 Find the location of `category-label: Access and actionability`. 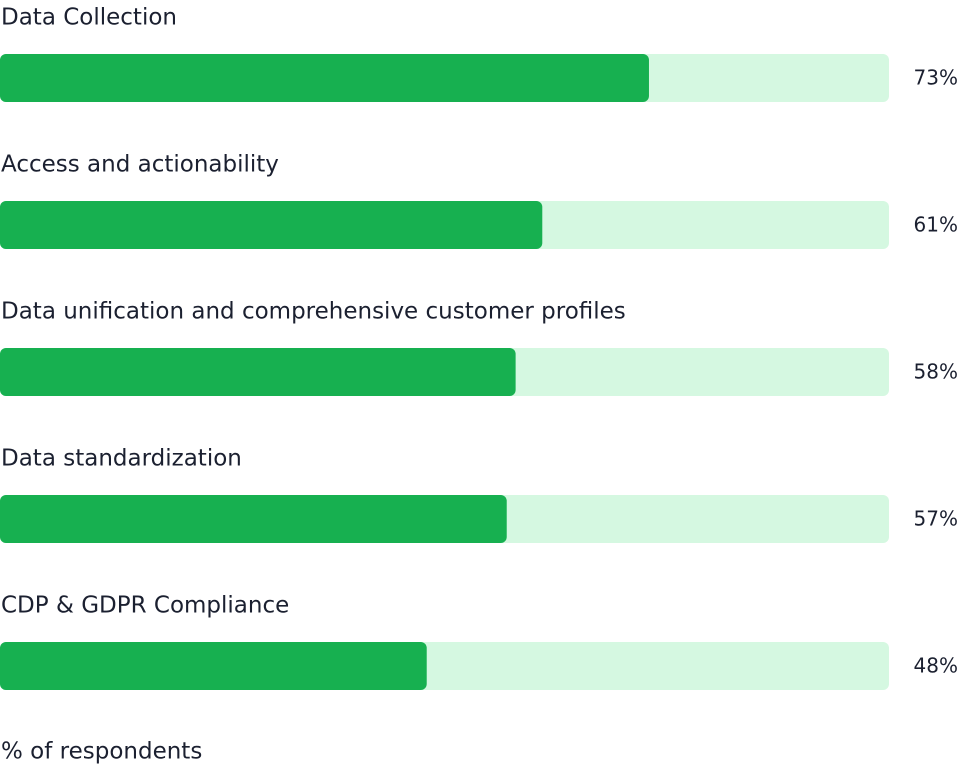

category-label: Access and actionability is located at coordinates (140, 165).